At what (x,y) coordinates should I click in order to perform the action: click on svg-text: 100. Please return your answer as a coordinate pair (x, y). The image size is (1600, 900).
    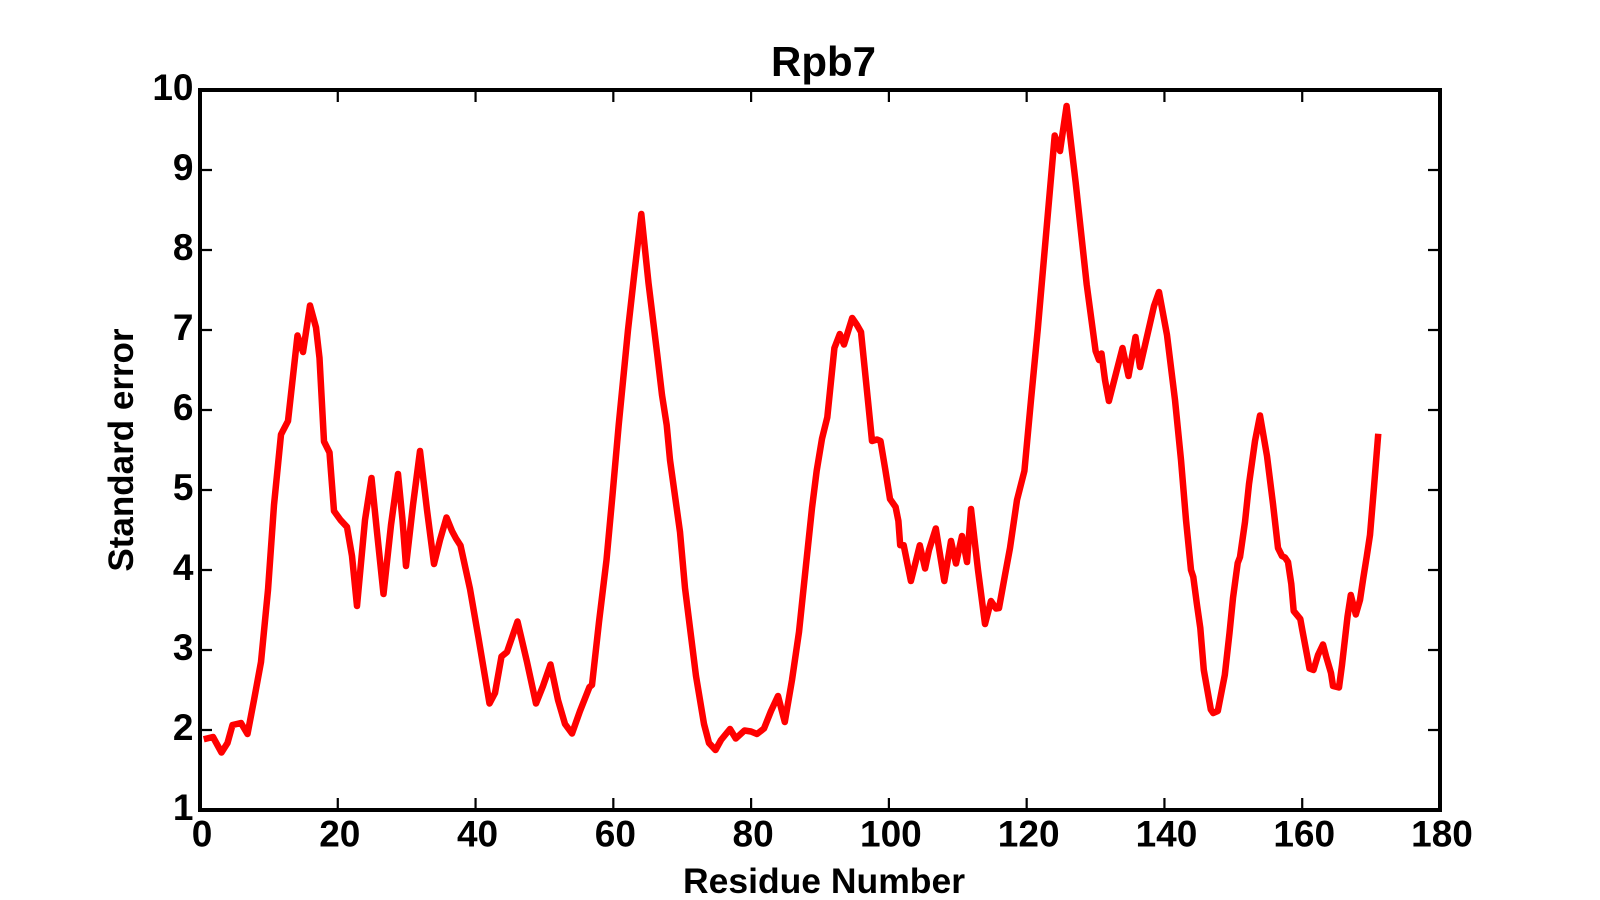
    Looking at the image, I should click on (891, 834).